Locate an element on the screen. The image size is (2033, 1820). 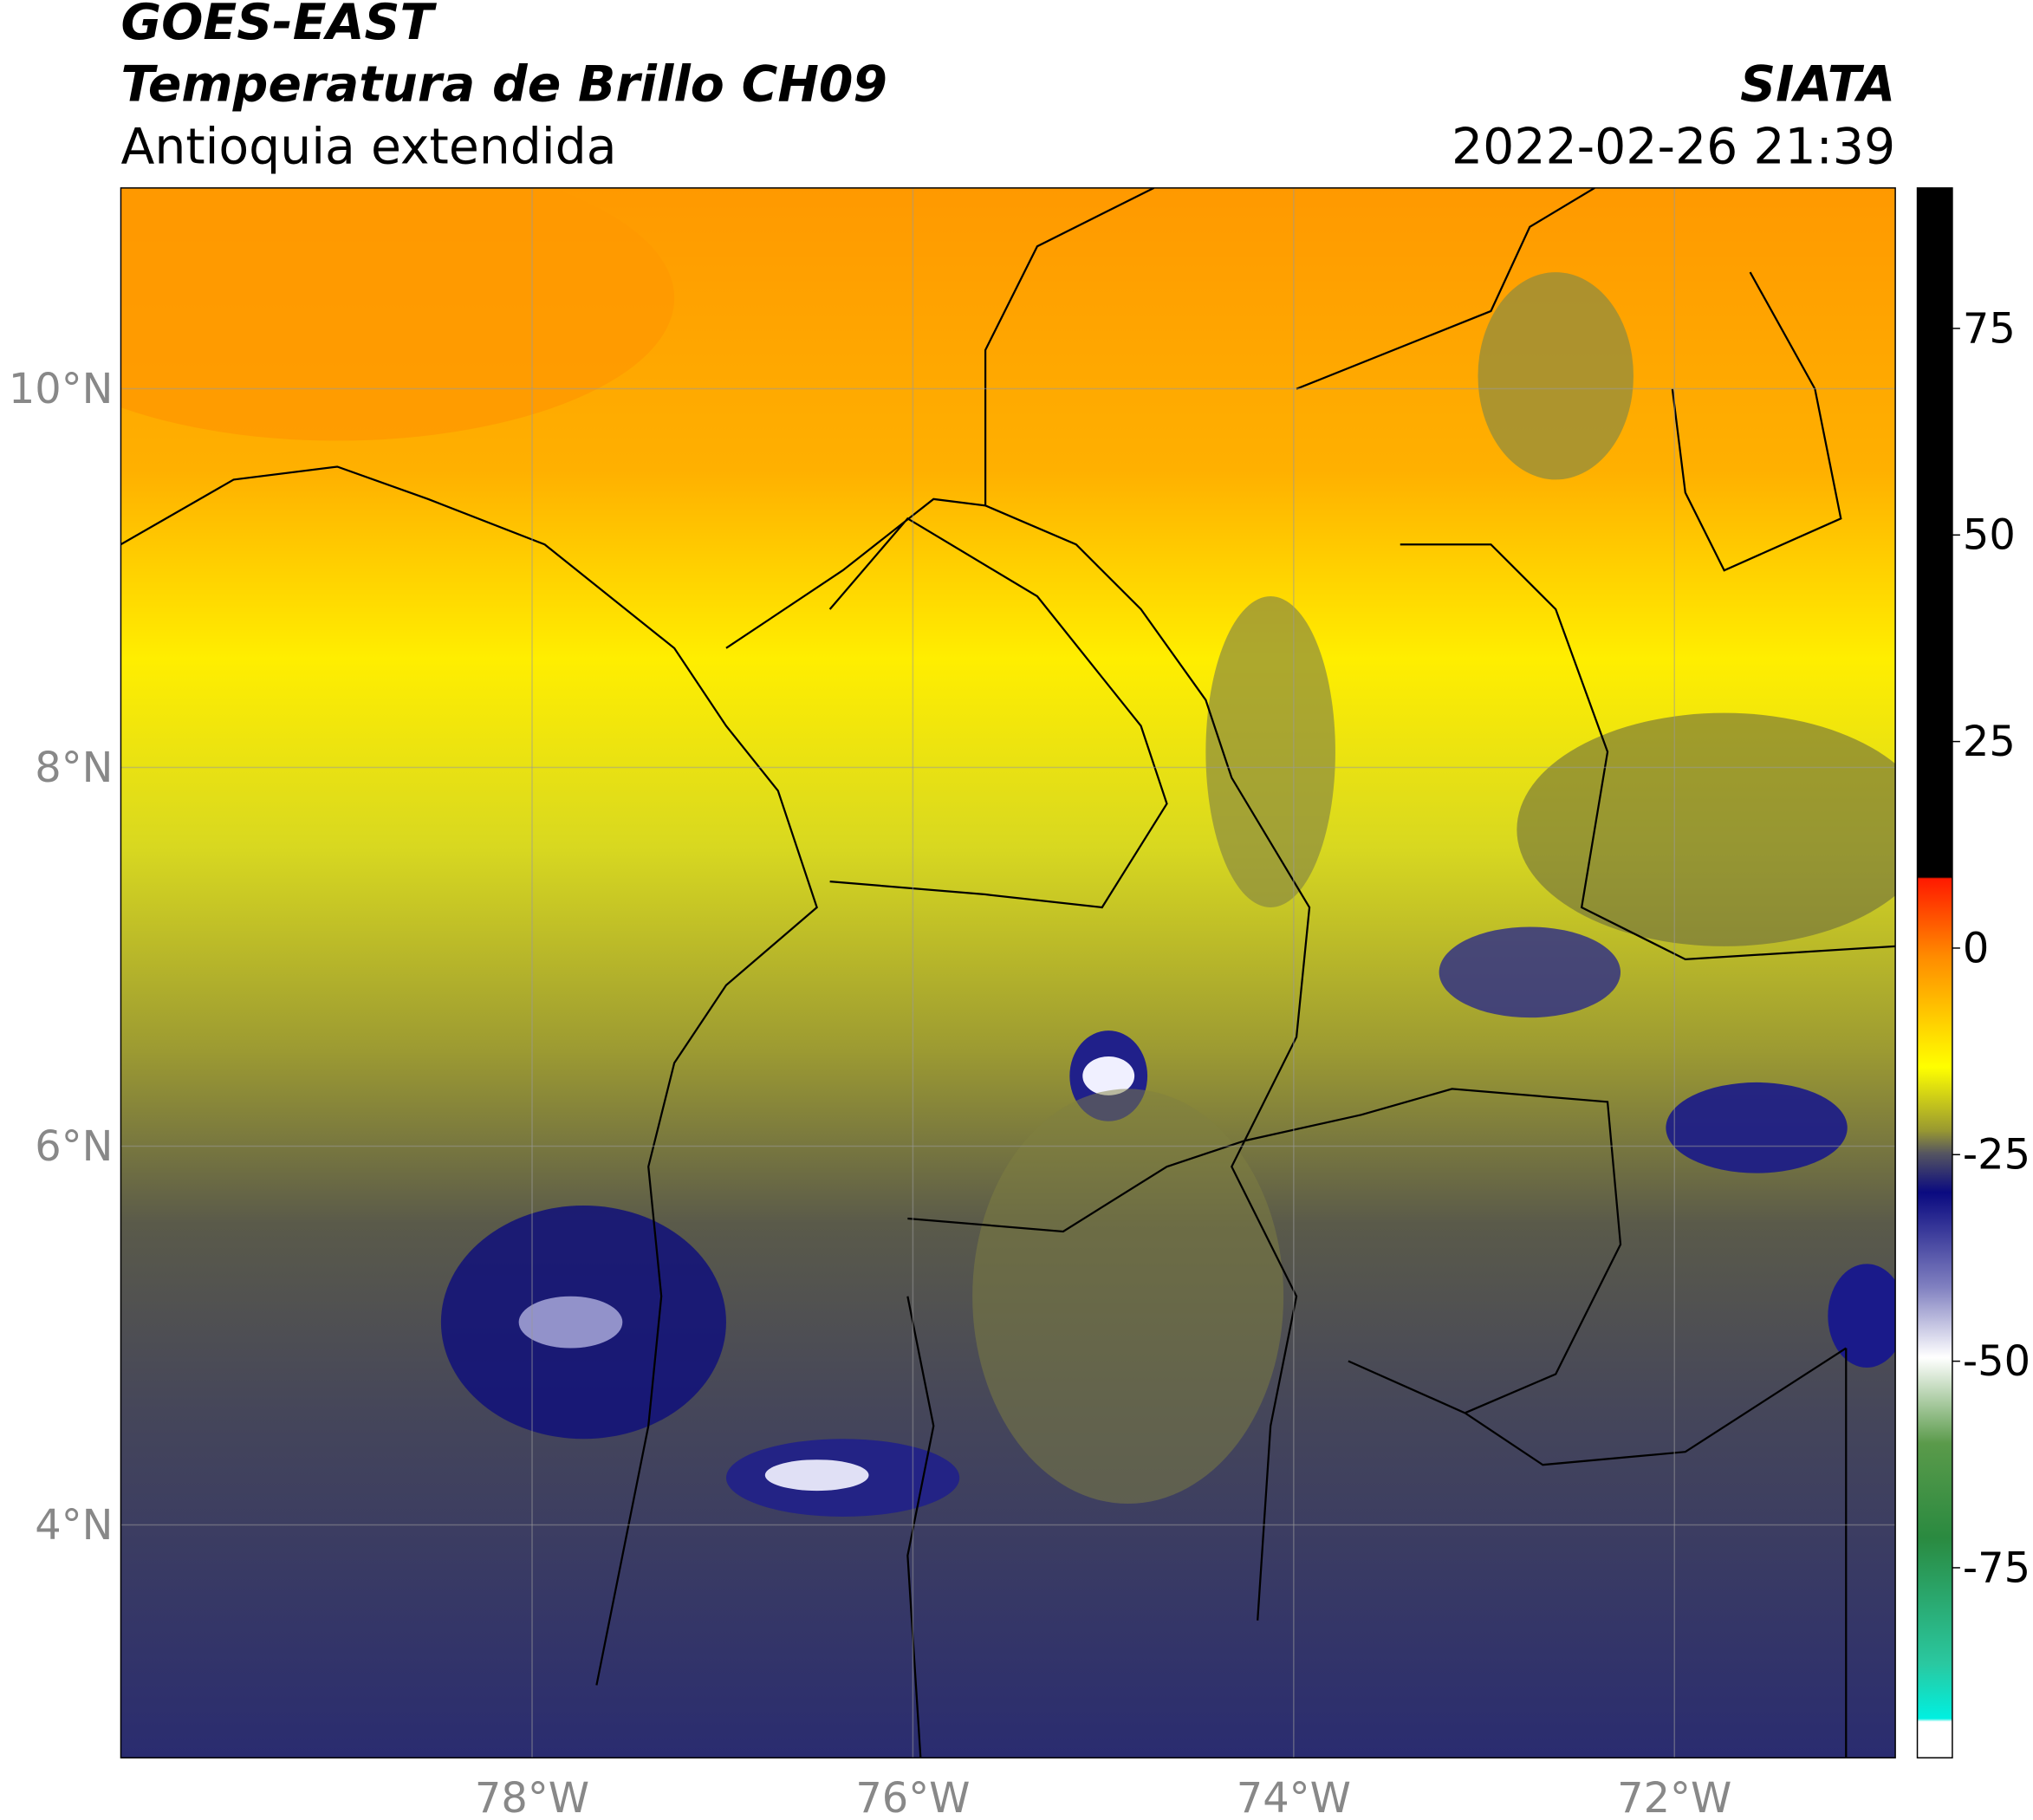
x-tick-label: 78°W is located at coordinates (532, 1797).